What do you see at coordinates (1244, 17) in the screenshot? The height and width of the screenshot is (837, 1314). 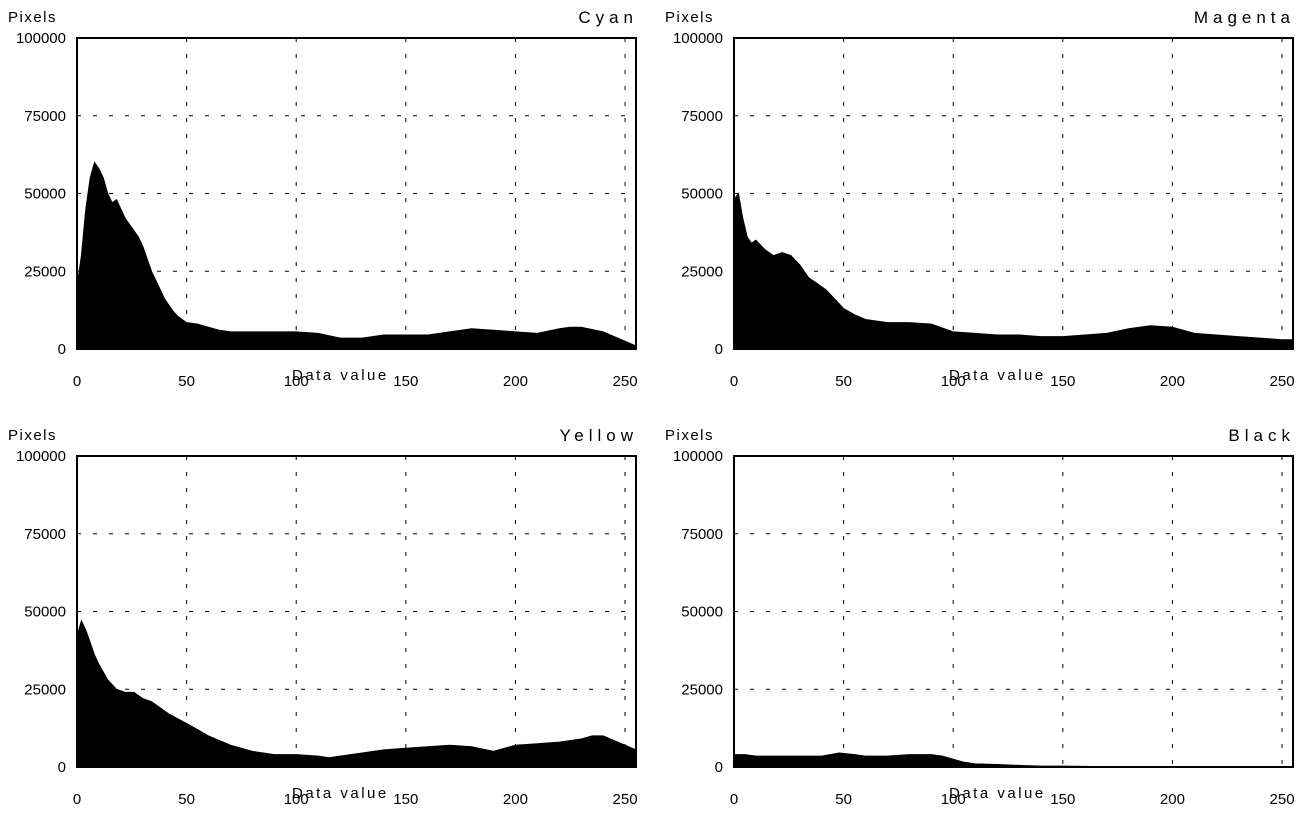 I see `chart-title: Magenta` at bounding box center [1244, 17].